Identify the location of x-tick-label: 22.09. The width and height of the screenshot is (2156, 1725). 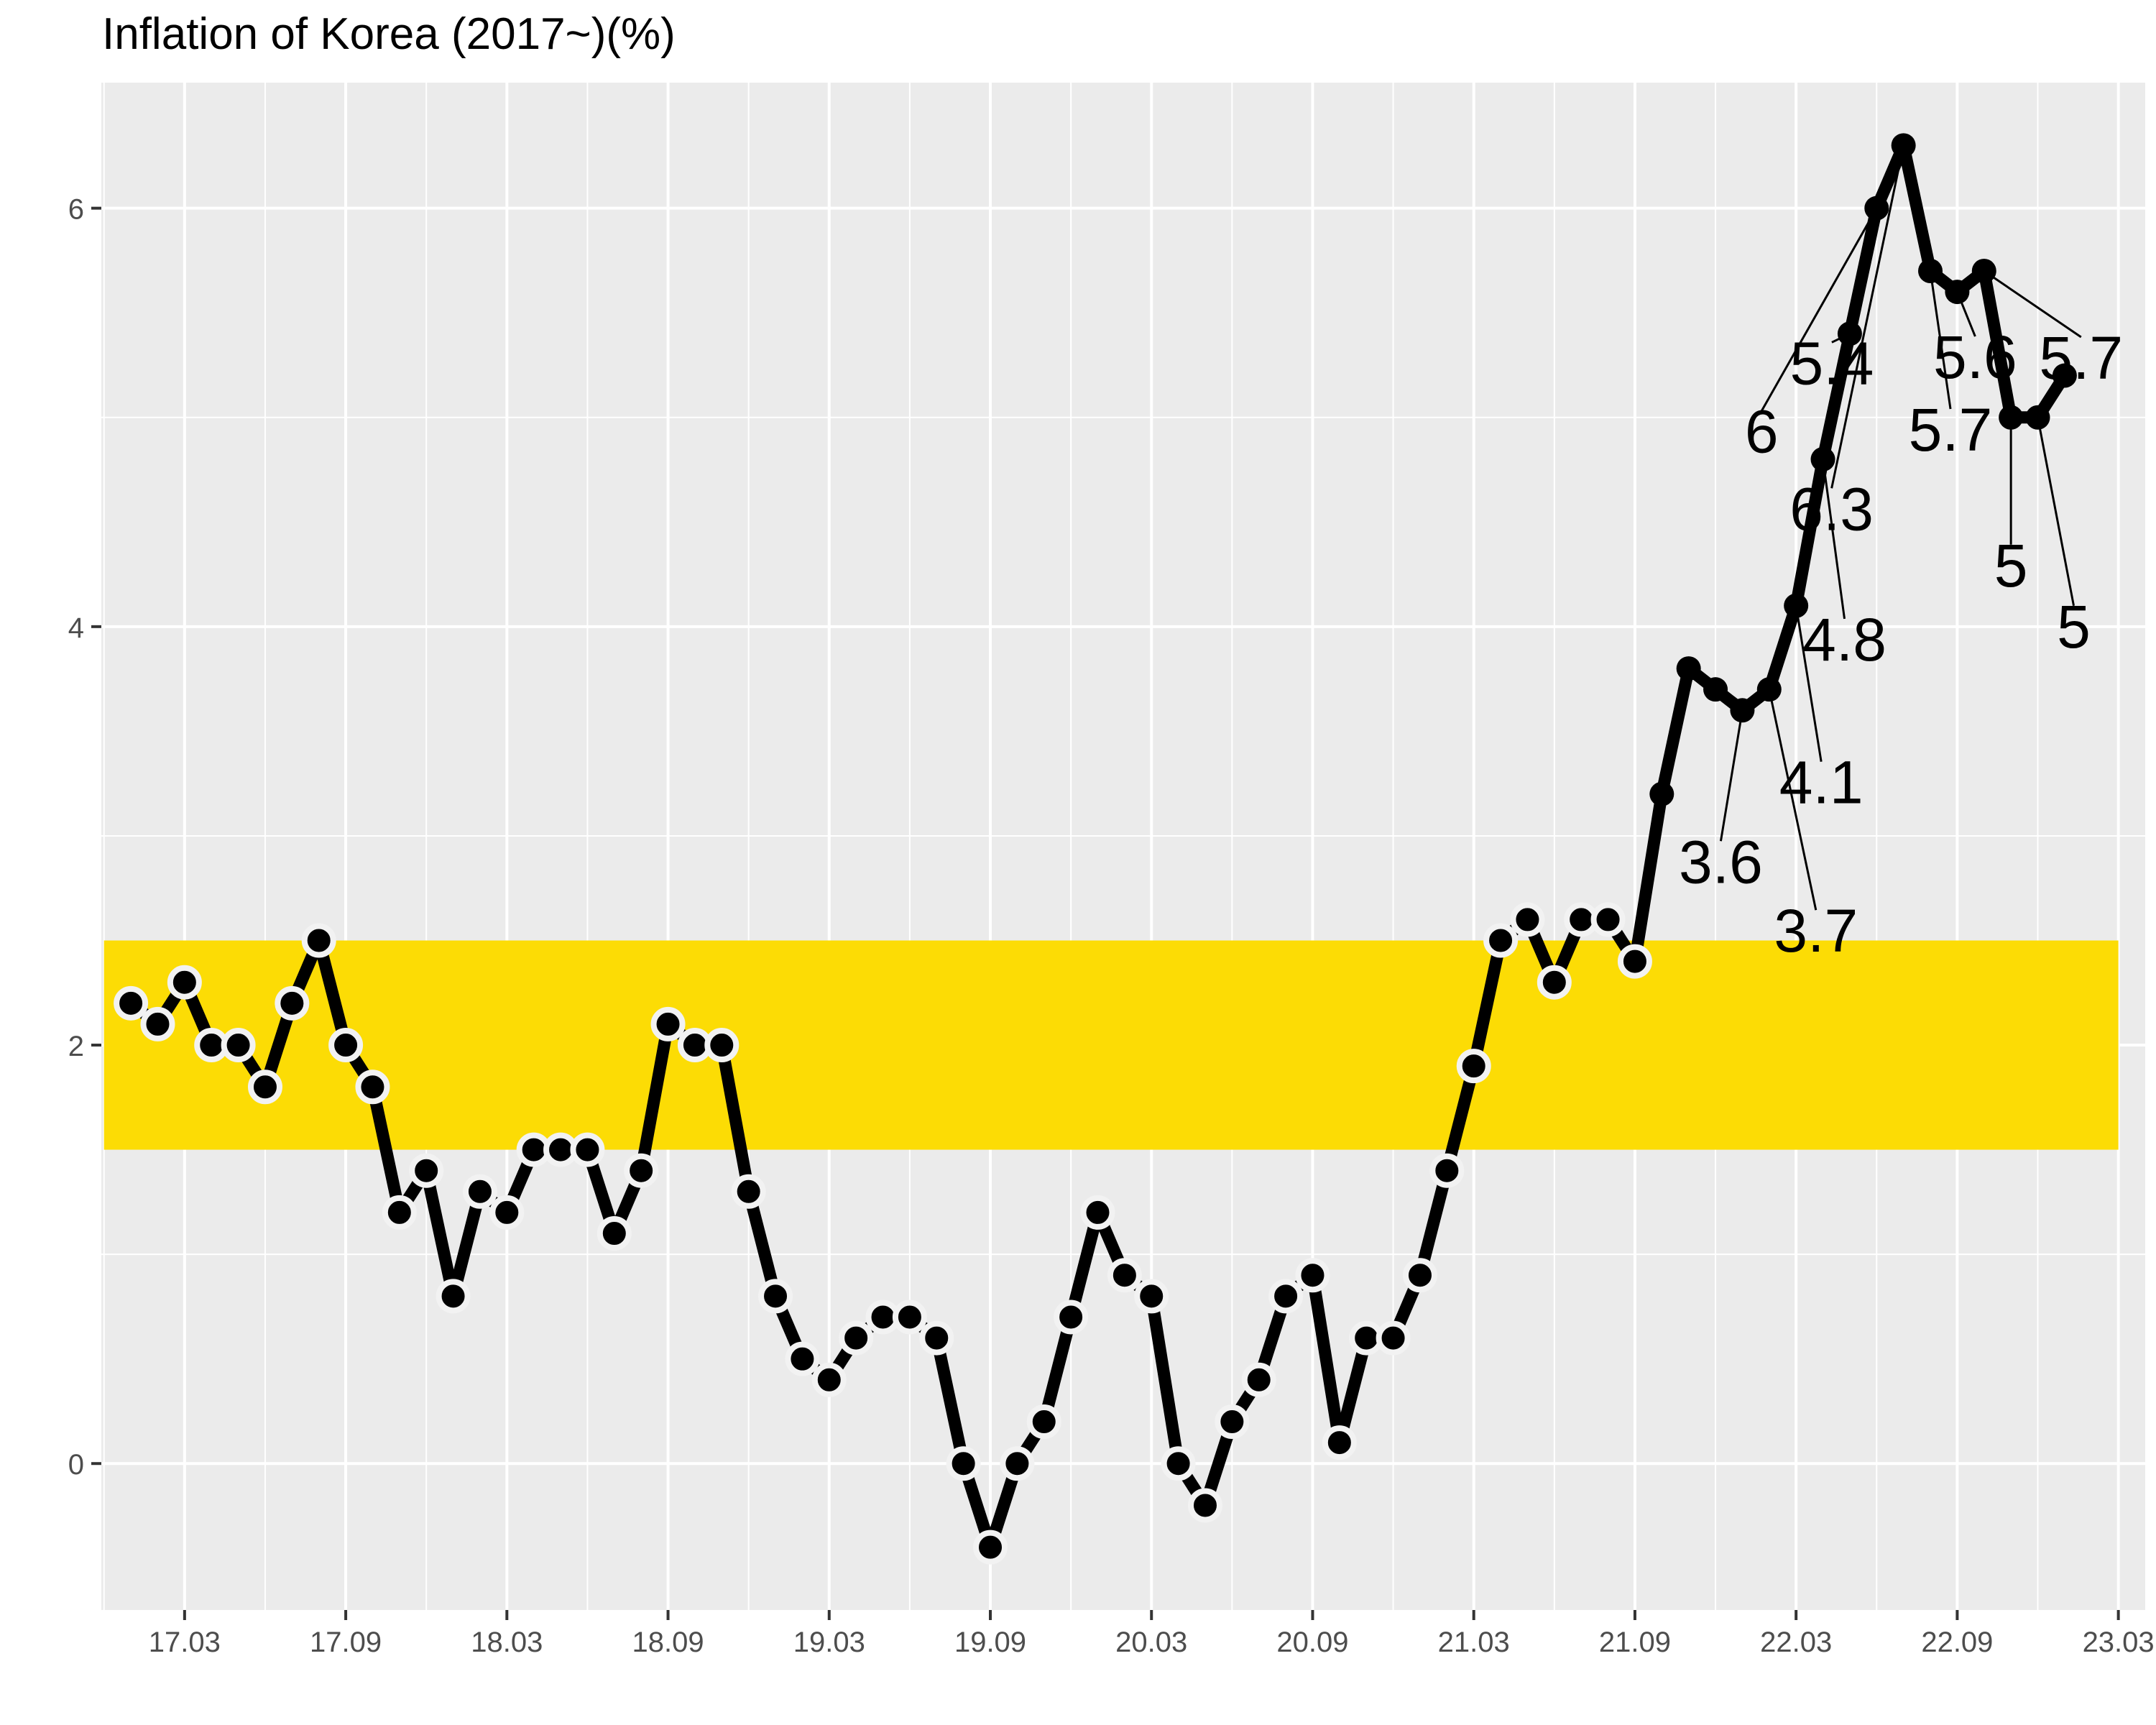
(1957, 1642).